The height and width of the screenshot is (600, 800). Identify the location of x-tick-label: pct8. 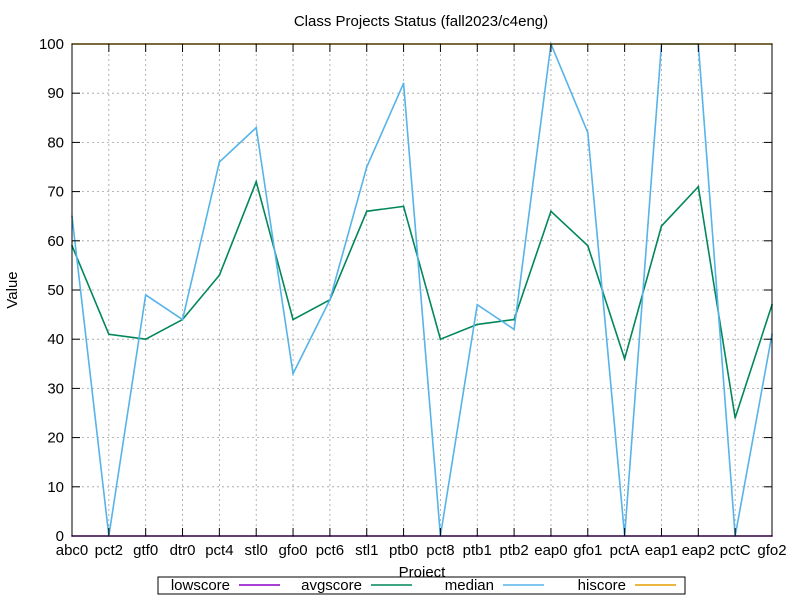
(440, 550).